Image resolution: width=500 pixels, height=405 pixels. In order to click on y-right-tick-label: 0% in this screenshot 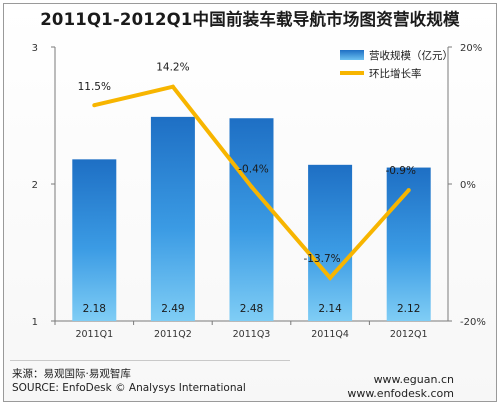, I will do `click(468, 185)`.